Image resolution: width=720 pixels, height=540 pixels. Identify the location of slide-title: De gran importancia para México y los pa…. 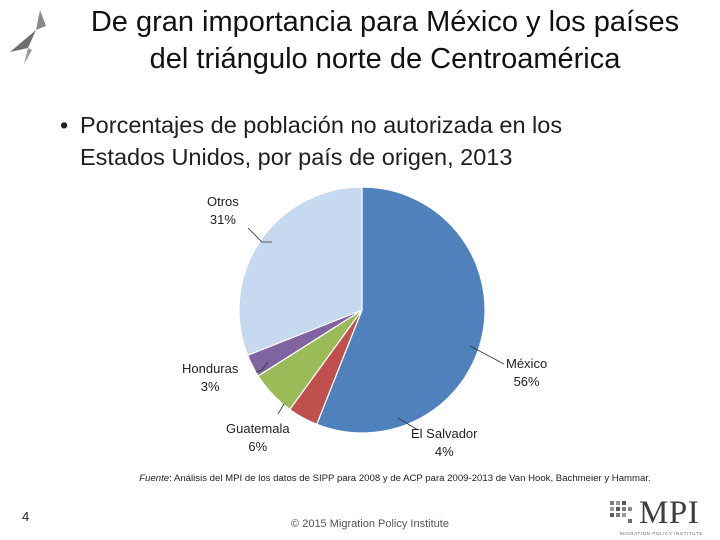
(385, 41).